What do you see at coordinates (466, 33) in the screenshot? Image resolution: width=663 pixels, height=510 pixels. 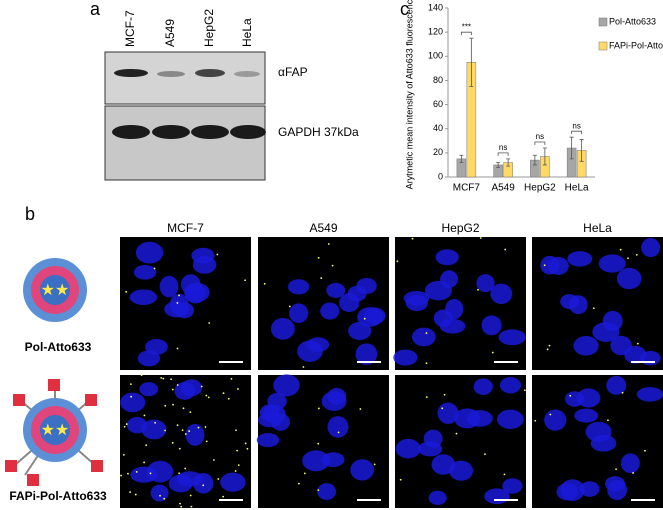 I see `significance-bracket` at bounding box center [466, 33].